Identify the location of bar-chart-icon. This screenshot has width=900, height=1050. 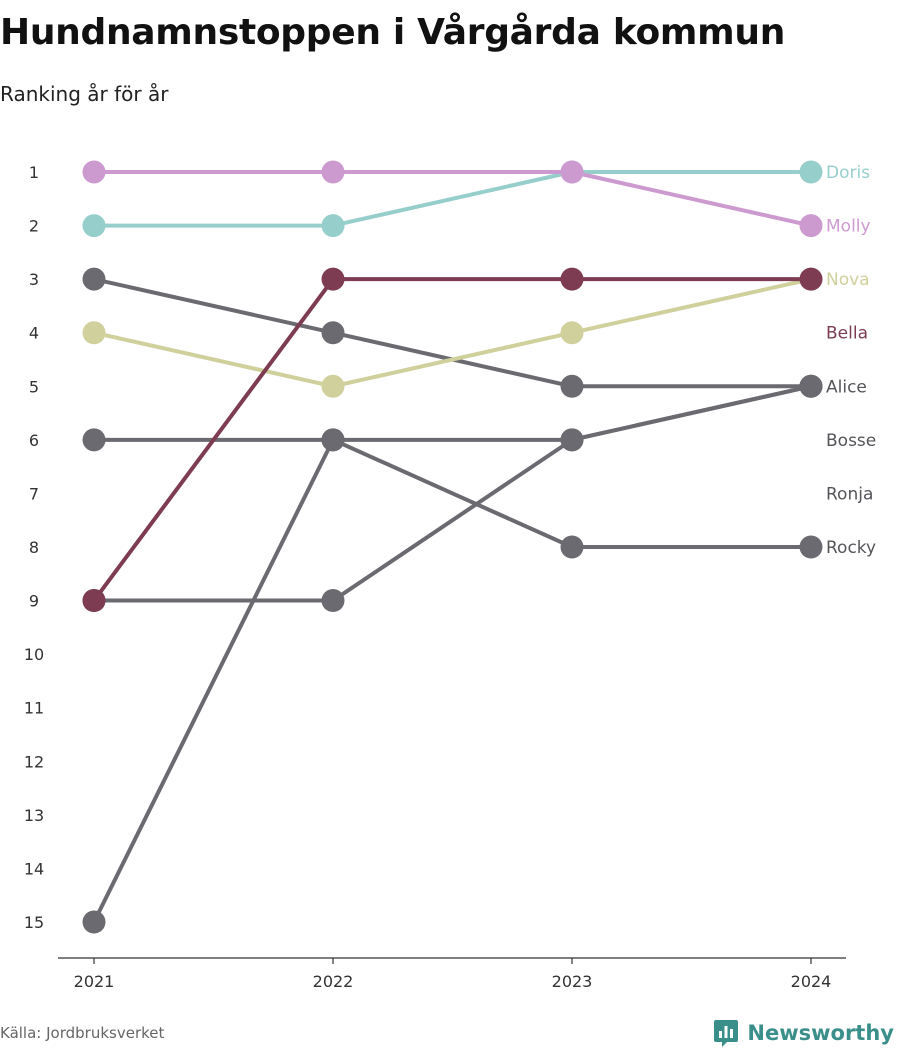
(726, 1033).